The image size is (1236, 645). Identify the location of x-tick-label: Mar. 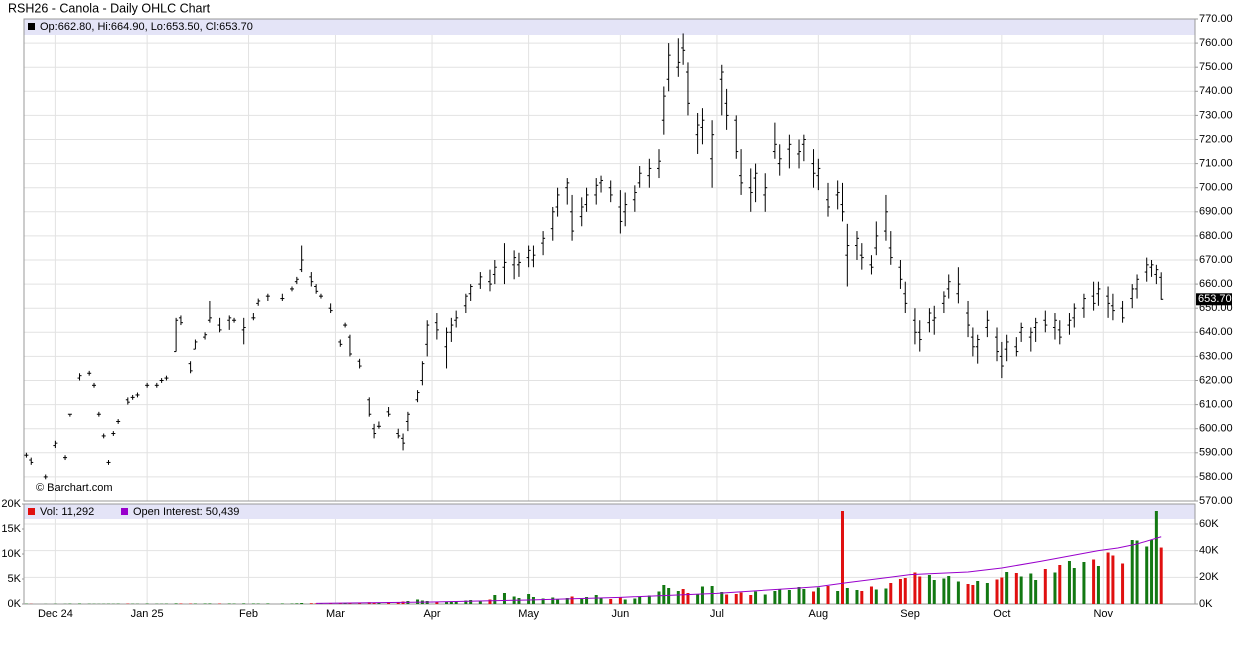
(335, 614).